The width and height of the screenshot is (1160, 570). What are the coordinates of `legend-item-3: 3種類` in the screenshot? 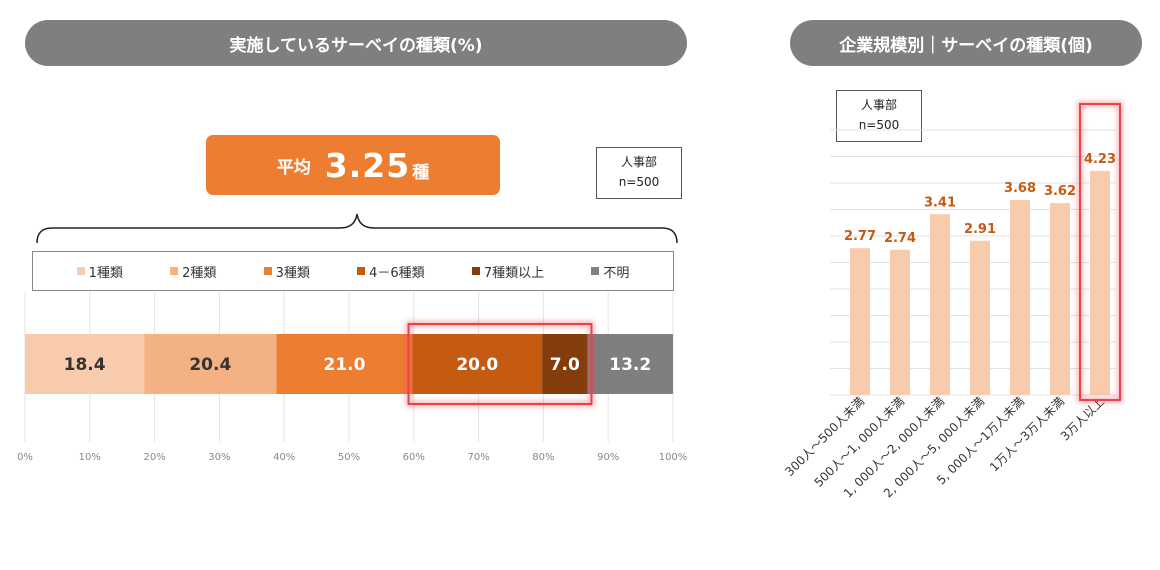 It's located at (286, 271).